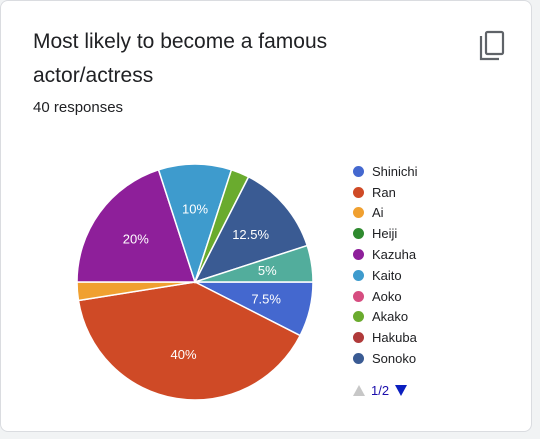 The width and height of the screenshot is (540, 439). I want to click on legend-label: Sonoko, so click(394, 359).